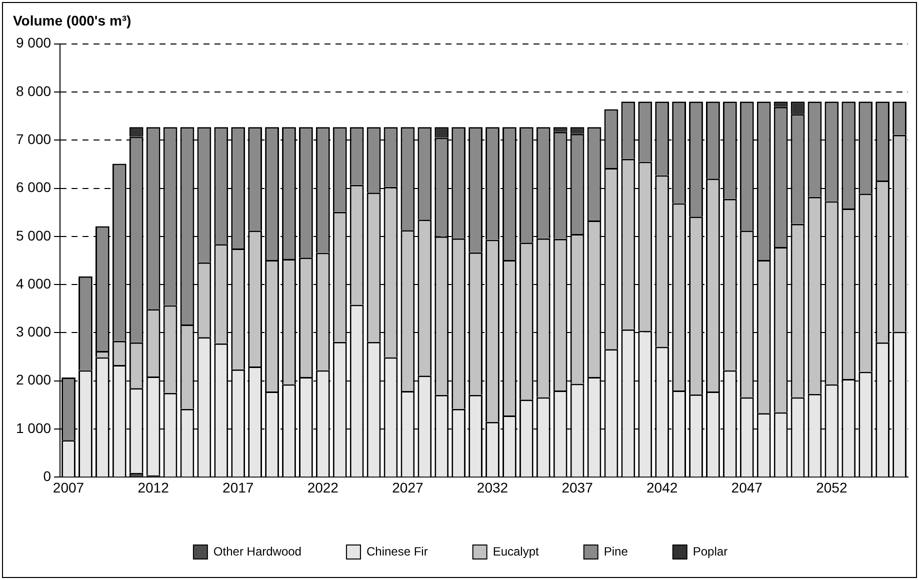 The image size is (919, 580). What do you see at coordinates (710, 551) in the screenshot?
I see `legend-label: Poplar` at bounding box center [710, 551].